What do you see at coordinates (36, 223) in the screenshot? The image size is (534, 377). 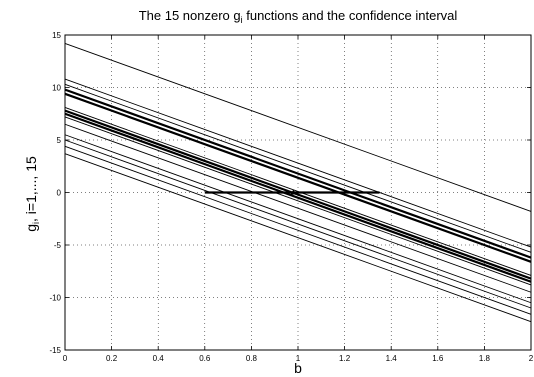 I see `y-axis-label-subscript: i` at bounding box center [36, 223].